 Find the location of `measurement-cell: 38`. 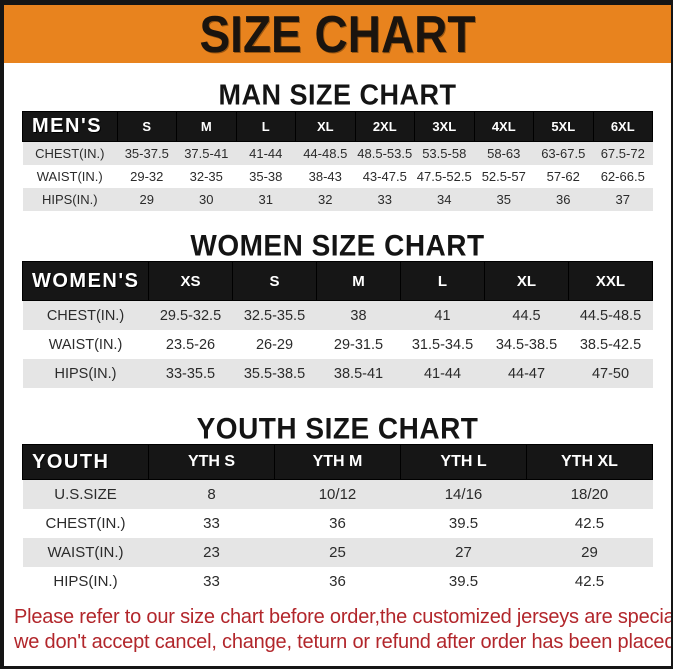

measurement-cell: 38 is located at coordinates (358, 315).